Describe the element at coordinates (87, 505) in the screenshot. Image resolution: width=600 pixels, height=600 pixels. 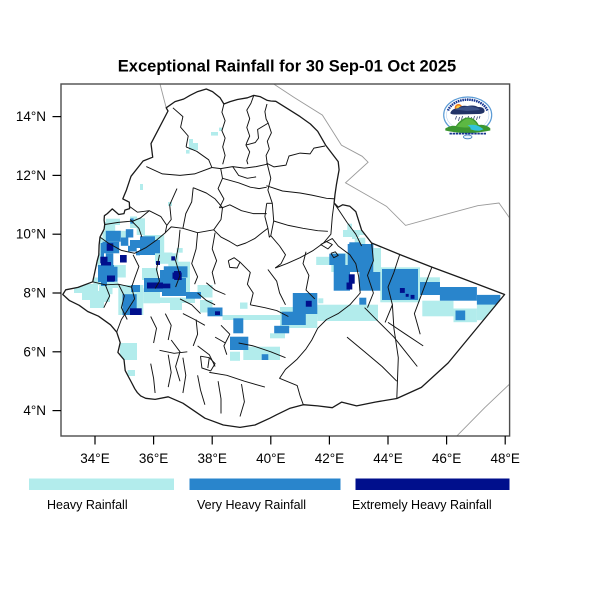
I see `svg-text: Heavy Rainfall` at that location.